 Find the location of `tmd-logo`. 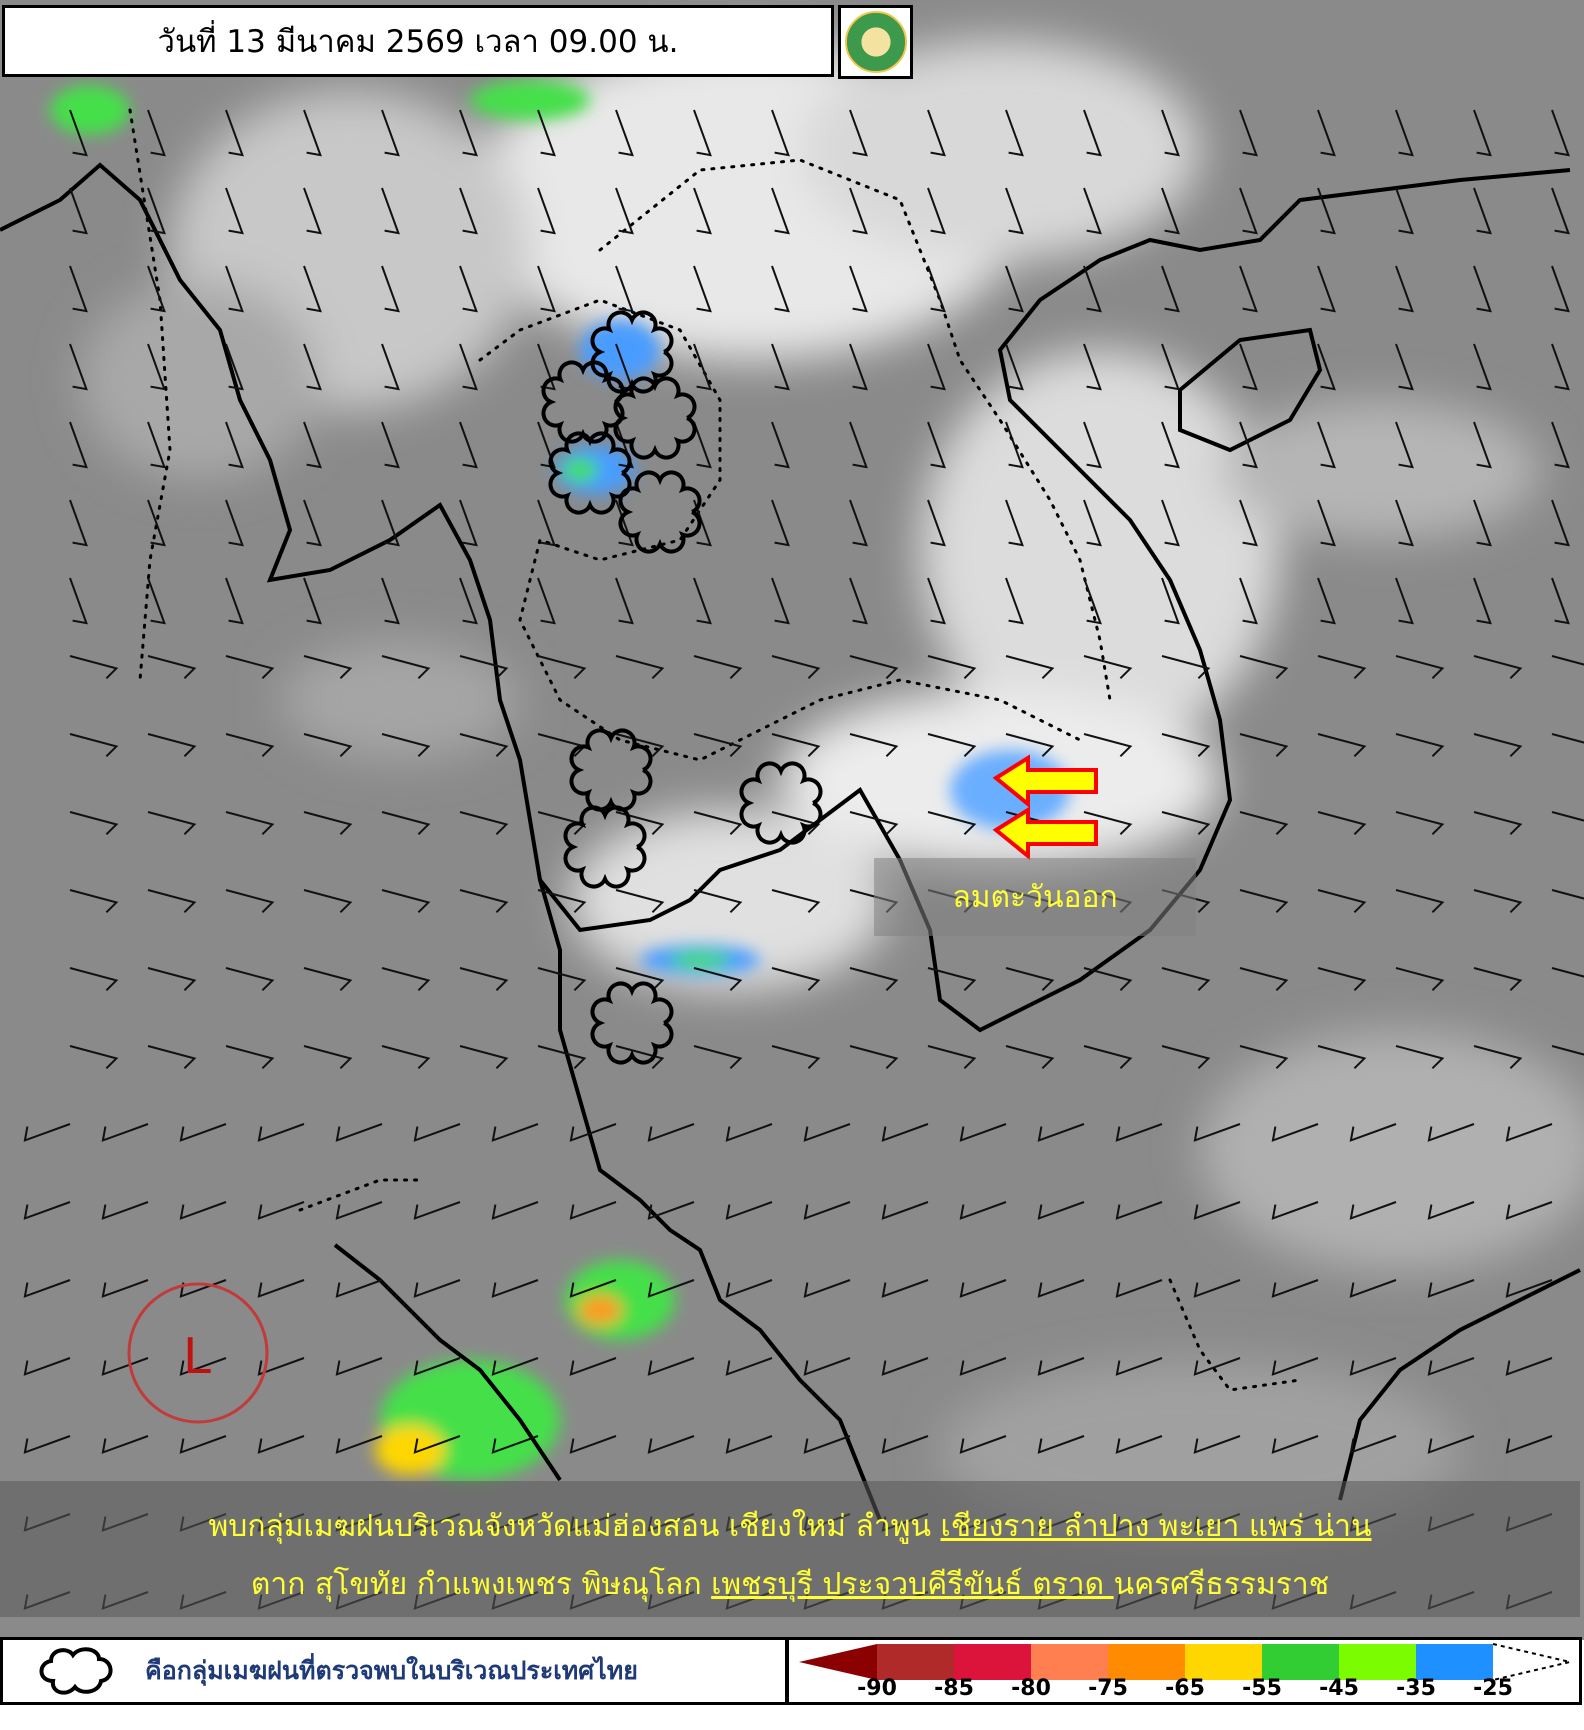

tmd-logo is located at coordinates (875, 42).